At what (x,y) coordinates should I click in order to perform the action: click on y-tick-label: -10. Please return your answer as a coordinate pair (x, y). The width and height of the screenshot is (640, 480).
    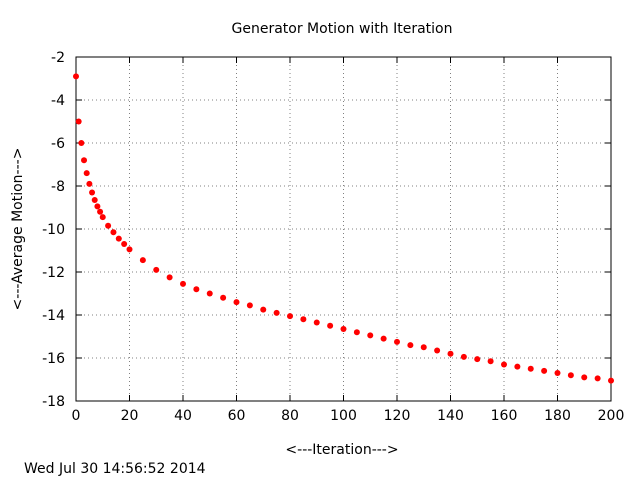
    Looking at the image, I should click on (53, 230).